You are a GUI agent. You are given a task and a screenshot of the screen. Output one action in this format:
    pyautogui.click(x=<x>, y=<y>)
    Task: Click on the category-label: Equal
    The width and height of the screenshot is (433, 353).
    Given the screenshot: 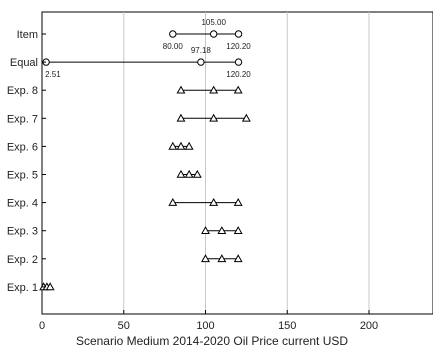 What is the action you would take?
    pyautogui.click(x=24, y=63)
    